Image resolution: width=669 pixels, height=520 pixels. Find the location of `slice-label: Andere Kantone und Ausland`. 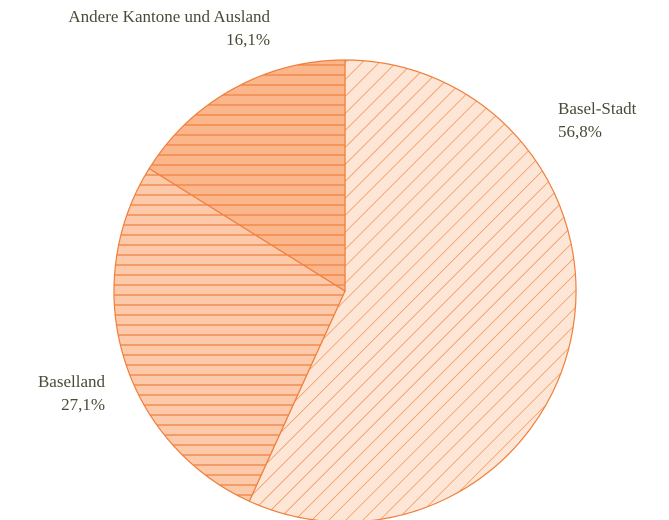

slice-label: Andere Kantone und Ausland is located at coordinates (169, 16).